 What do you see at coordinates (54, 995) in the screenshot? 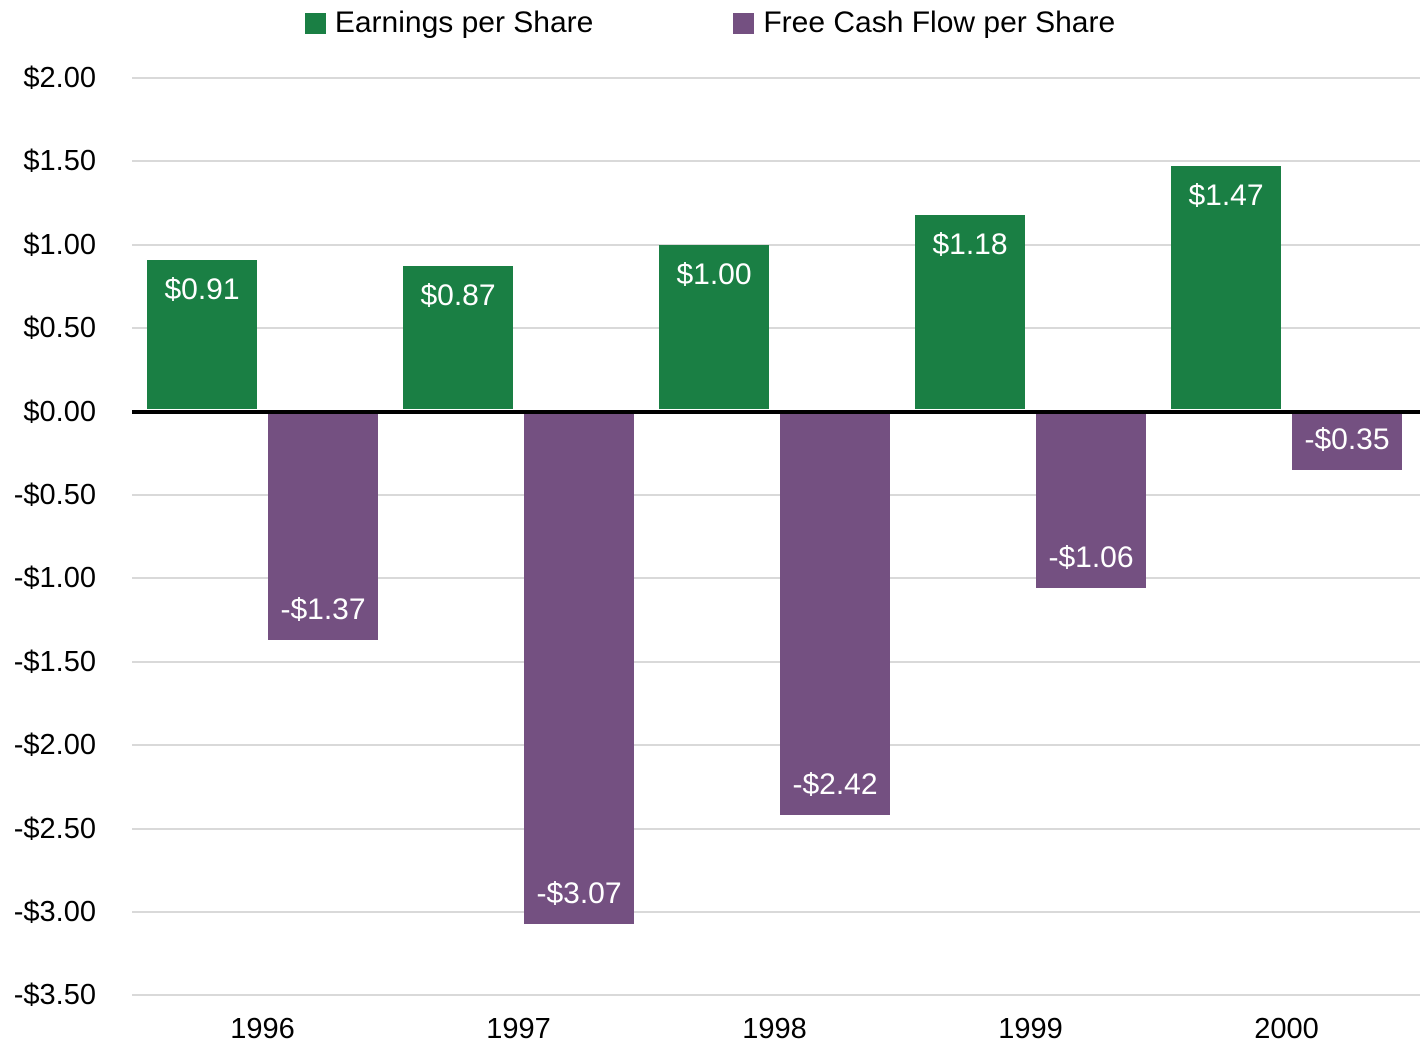
I see `y-axis-tick-label: -$3.50` at bounding box center [54, 995].